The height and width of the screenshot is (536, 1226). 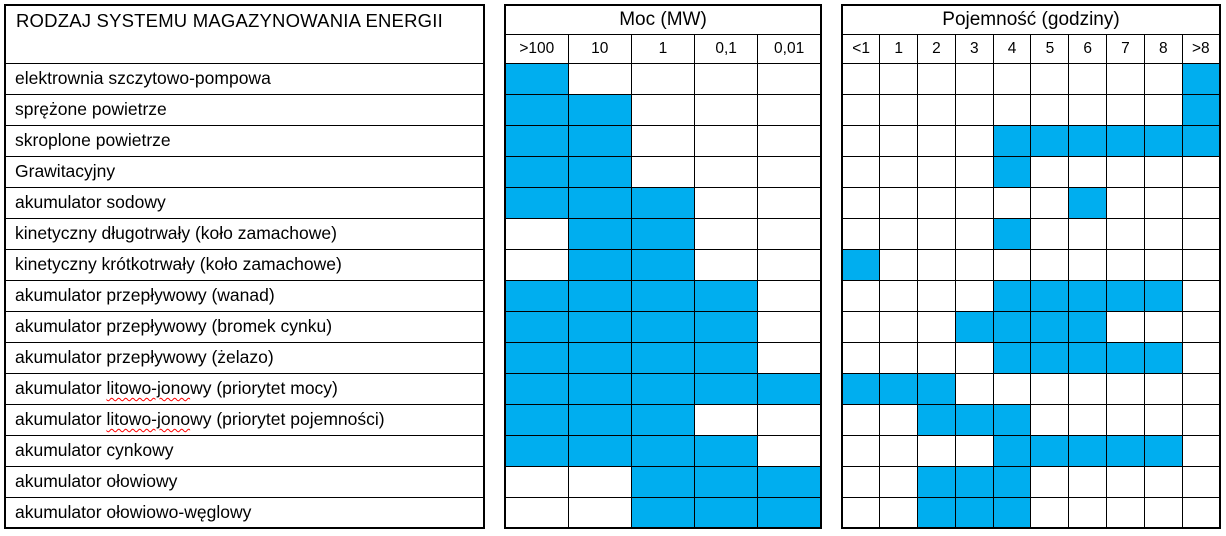 What do you see at coordinates (61, 388) in the screenshot?
I see `label-text: akumulator` at bounding box center [61, 388].